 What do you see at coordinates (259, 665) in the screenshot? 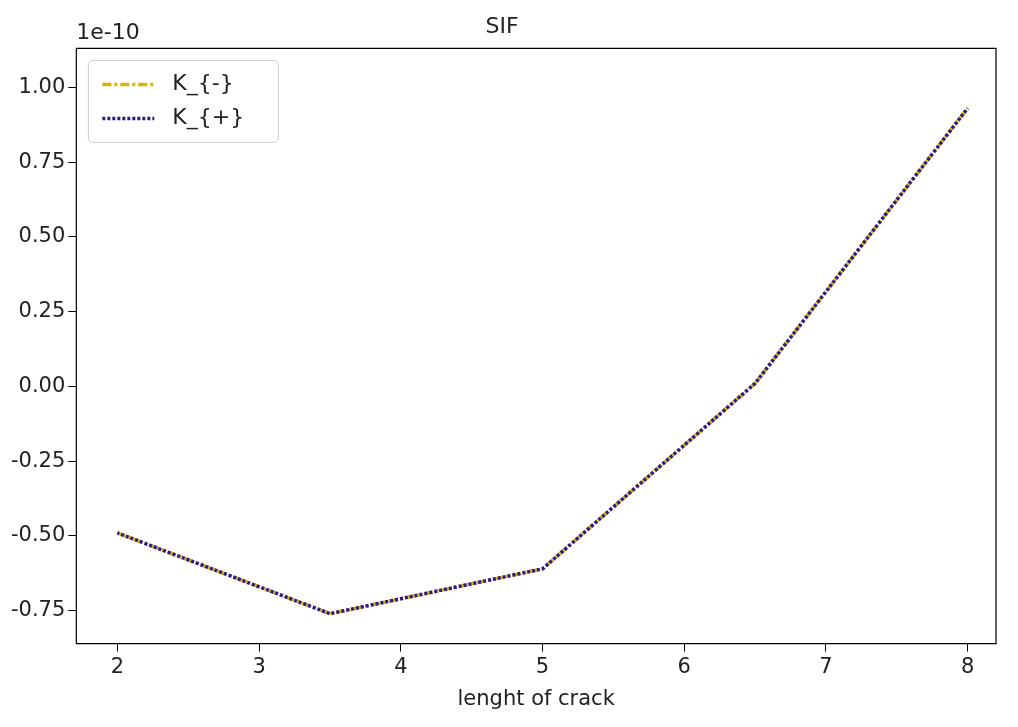
I see `x-tick-label: 3` at bounding box center [259, 665].